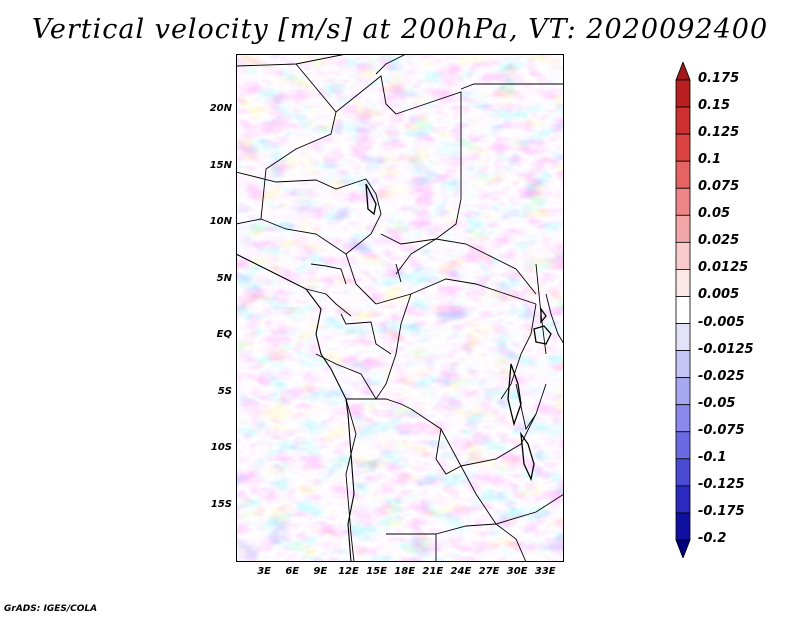 Image resolution: width=800 pixels, height=618 pixels. What do you see at coordinates (458, 332) in the screenshot?
I see `lakes` at bounding box center [458, 332].